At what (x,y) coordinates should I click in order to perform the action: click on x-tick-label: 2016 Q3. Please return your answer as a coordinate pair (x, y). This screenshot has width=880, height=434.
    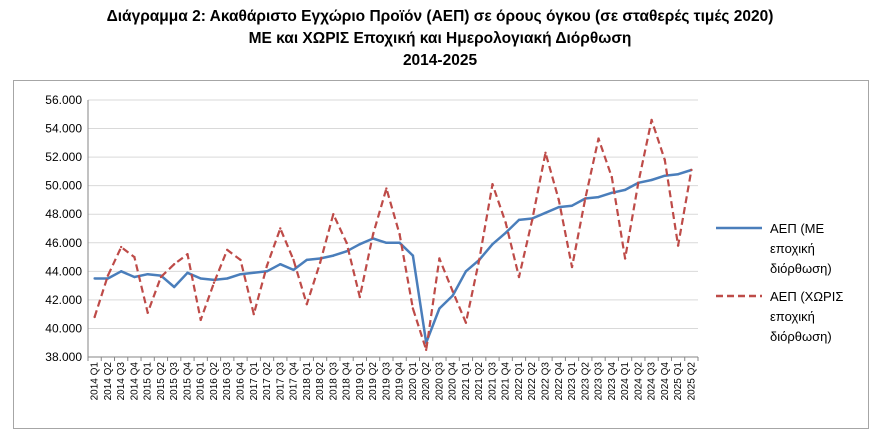
    Looking at the image, I should click on (227, 381).